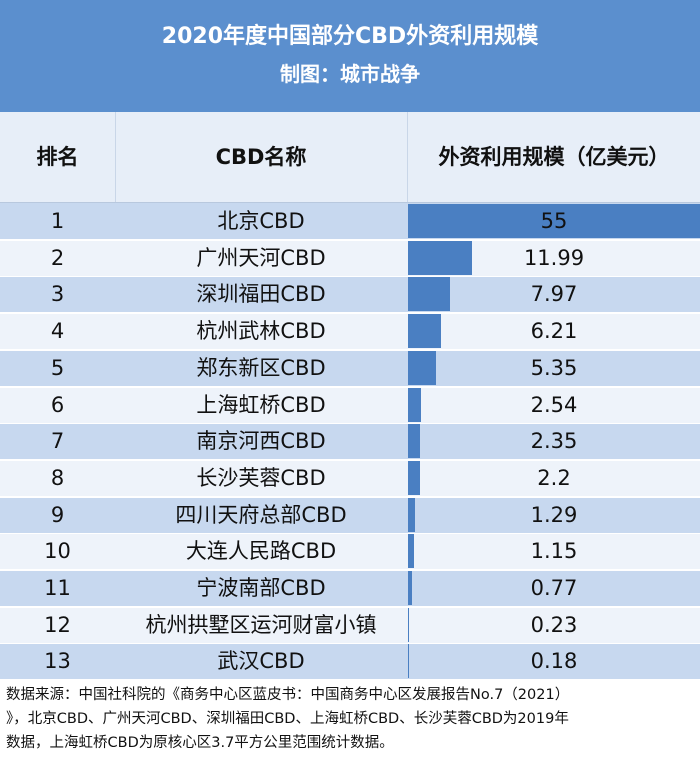  I want to click on table-row: 4 杭州武林CBD 6.21, so click(350, 331).